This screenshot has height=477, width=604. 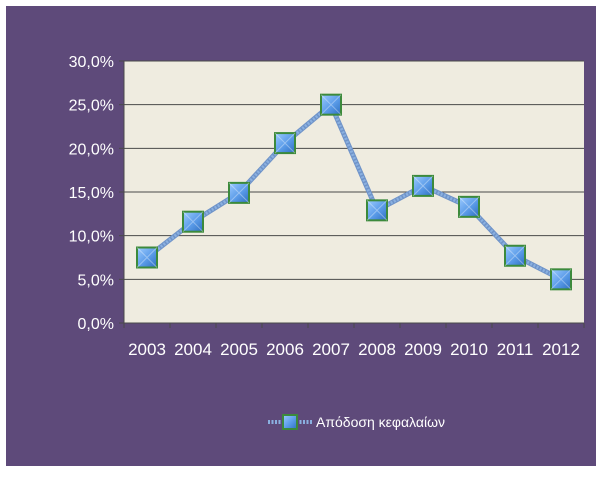 What do you see at coordinates (193, 349) in the screenshot?
I see `x-tick-label: 2004` at bounding box center [193, 349].